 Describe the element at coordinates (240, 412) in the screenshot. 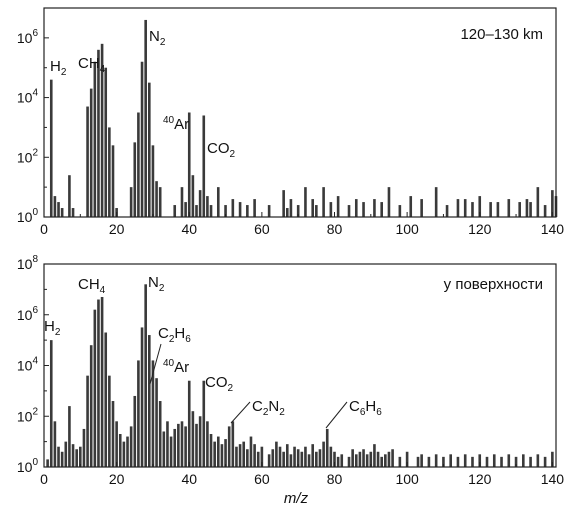

I see `annotation-leader-line` at that location.